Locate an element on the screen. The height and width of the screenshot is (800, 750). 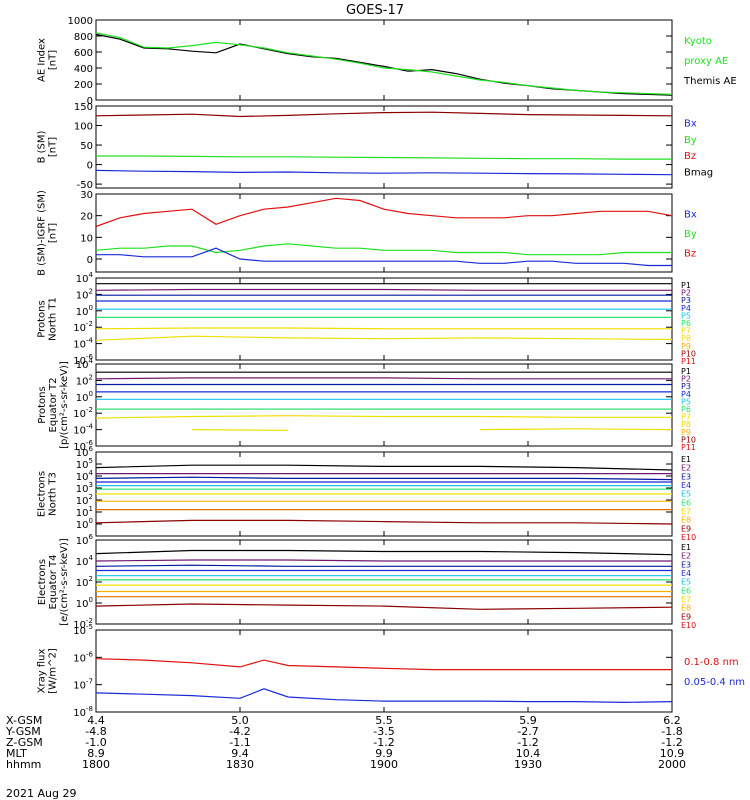
time-axis-value: 1930 is located at coordinates (528, 764).